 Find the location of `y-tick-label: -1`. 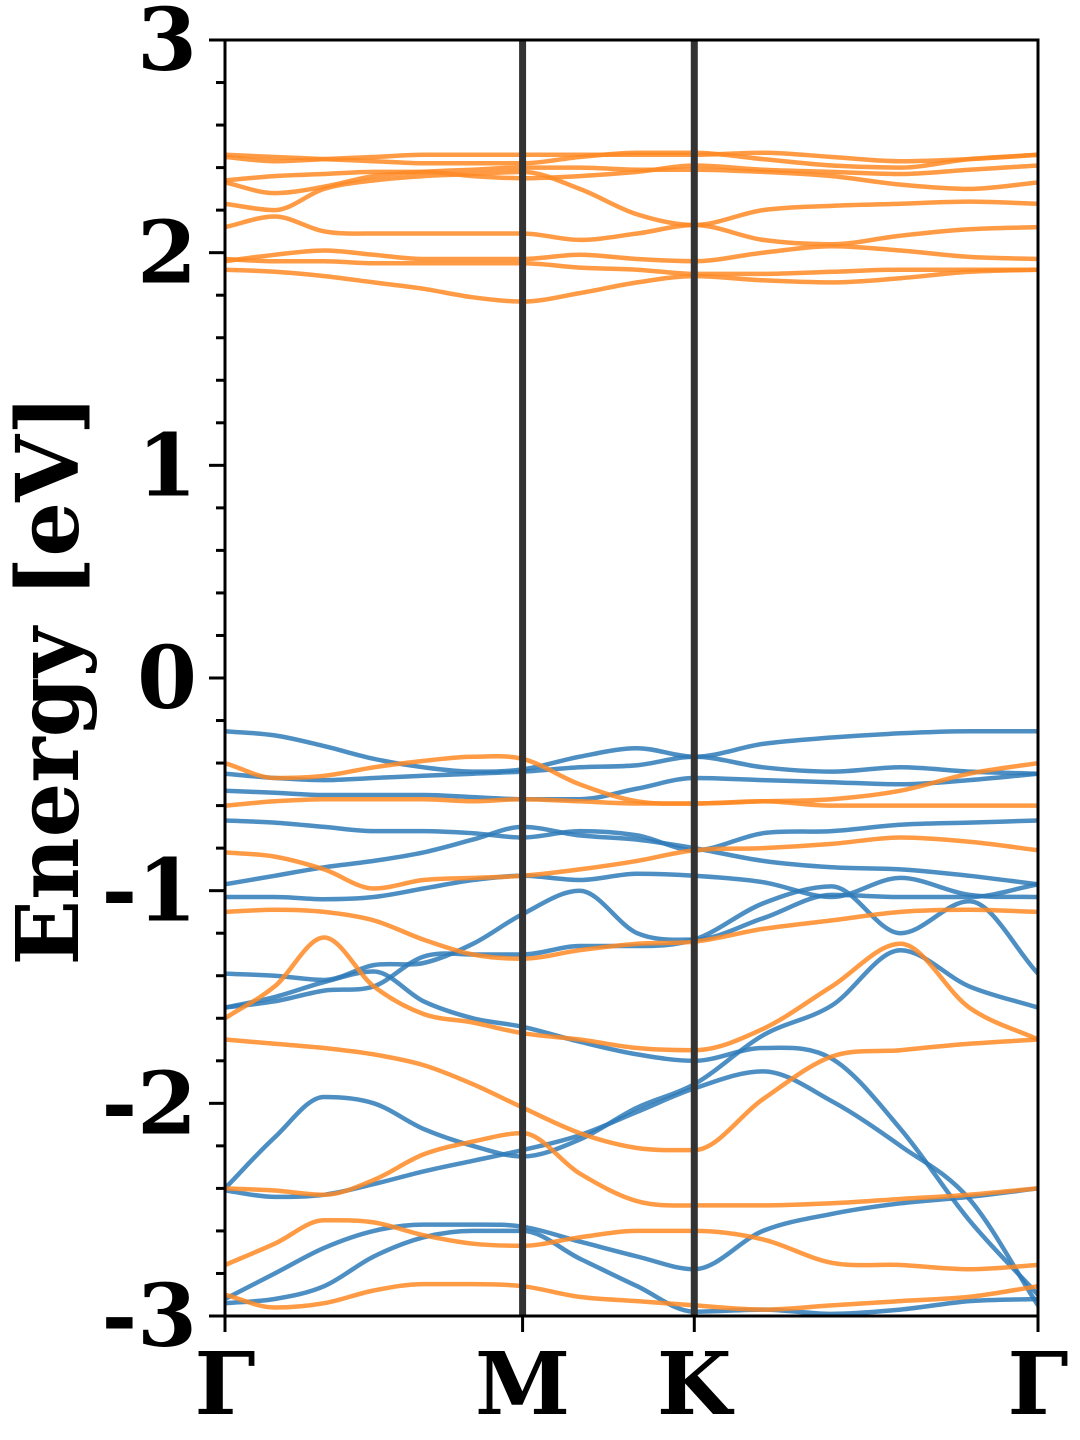

y-tick-label: -1 is located at coordinates (149, 891).